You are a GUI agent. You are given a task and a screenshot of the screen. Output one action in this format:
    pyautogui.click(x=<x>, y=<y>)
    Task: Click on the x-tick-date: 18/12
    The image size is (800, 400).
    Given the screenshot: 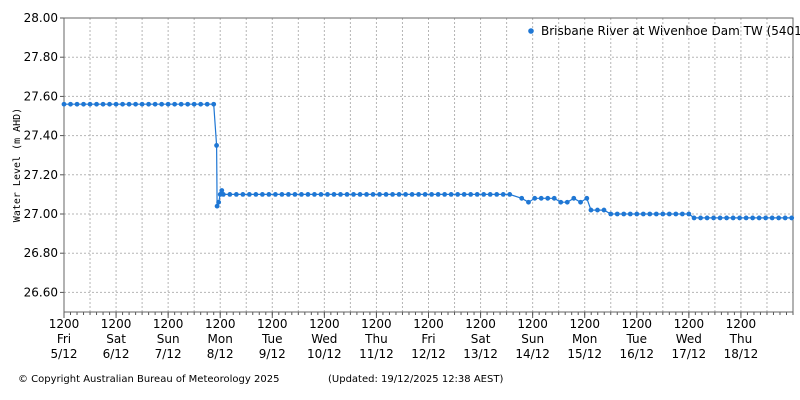 What is the action you would take?
    pyautogui.click(x=741, y=354)
    